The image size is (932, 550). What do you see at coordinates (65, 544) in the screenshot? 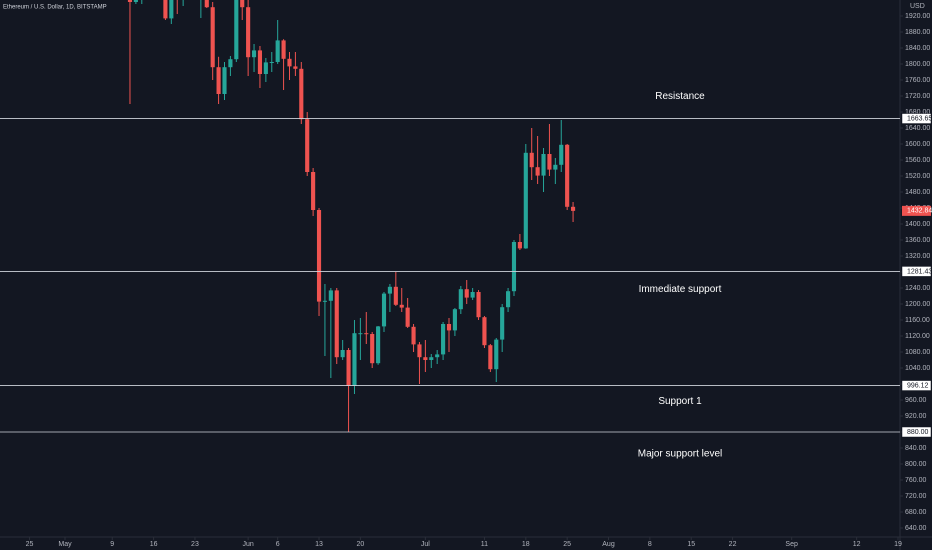
I see `x-tick-label: May` at bounding box center [65, 544].